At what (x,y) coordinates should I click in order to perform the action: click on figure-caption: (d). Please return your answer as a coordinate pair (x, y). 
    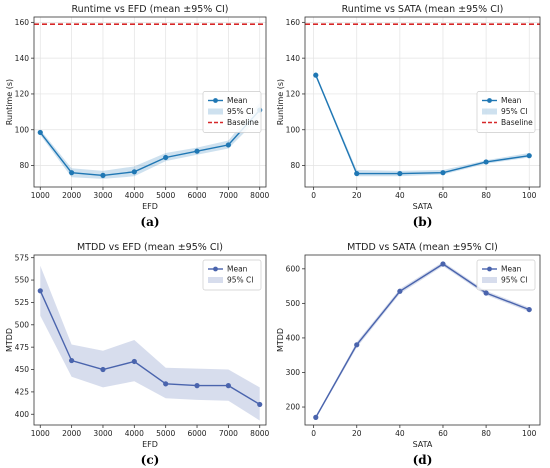
    Looking at the image, I should click on (423, 460).